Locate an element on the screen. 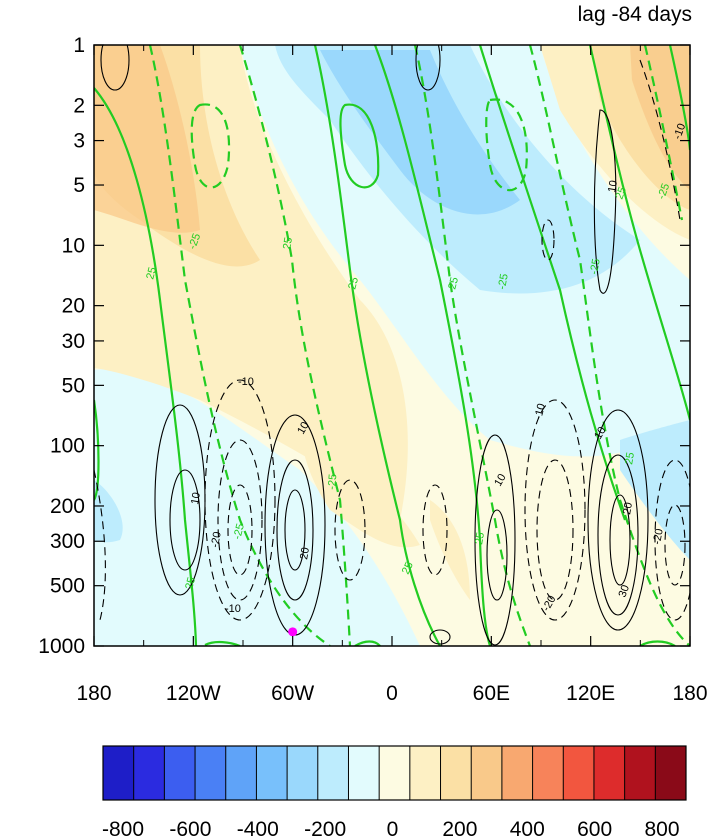  y-tick-label: 2 is located at coordinates (79, 105).